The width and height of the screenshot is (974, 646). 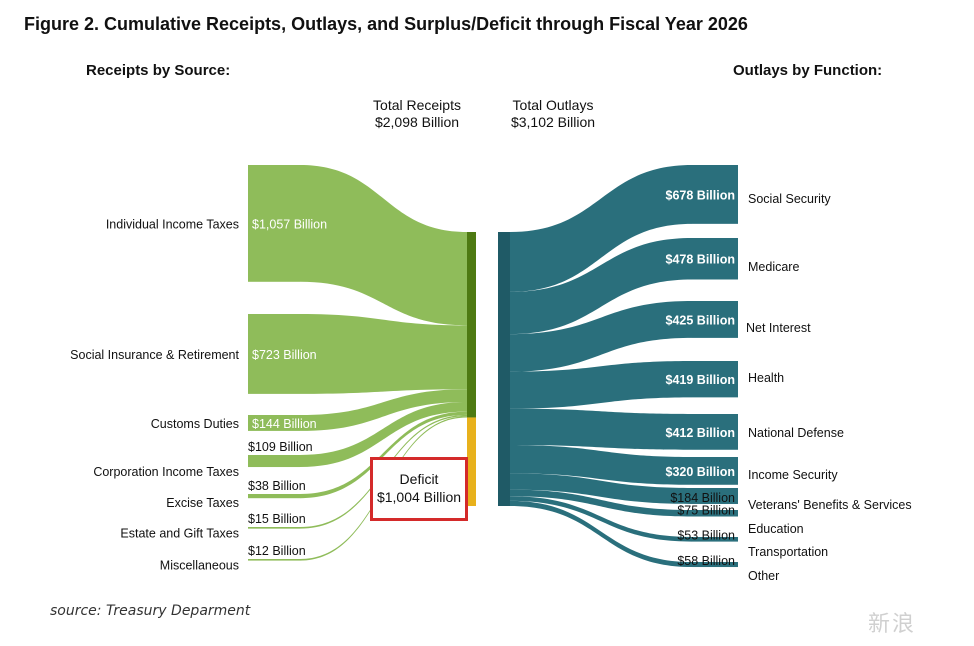 I want to click on receipt-label-corporation-income-taxes: Corporation Income Taxes, so click(x=166, y=472).